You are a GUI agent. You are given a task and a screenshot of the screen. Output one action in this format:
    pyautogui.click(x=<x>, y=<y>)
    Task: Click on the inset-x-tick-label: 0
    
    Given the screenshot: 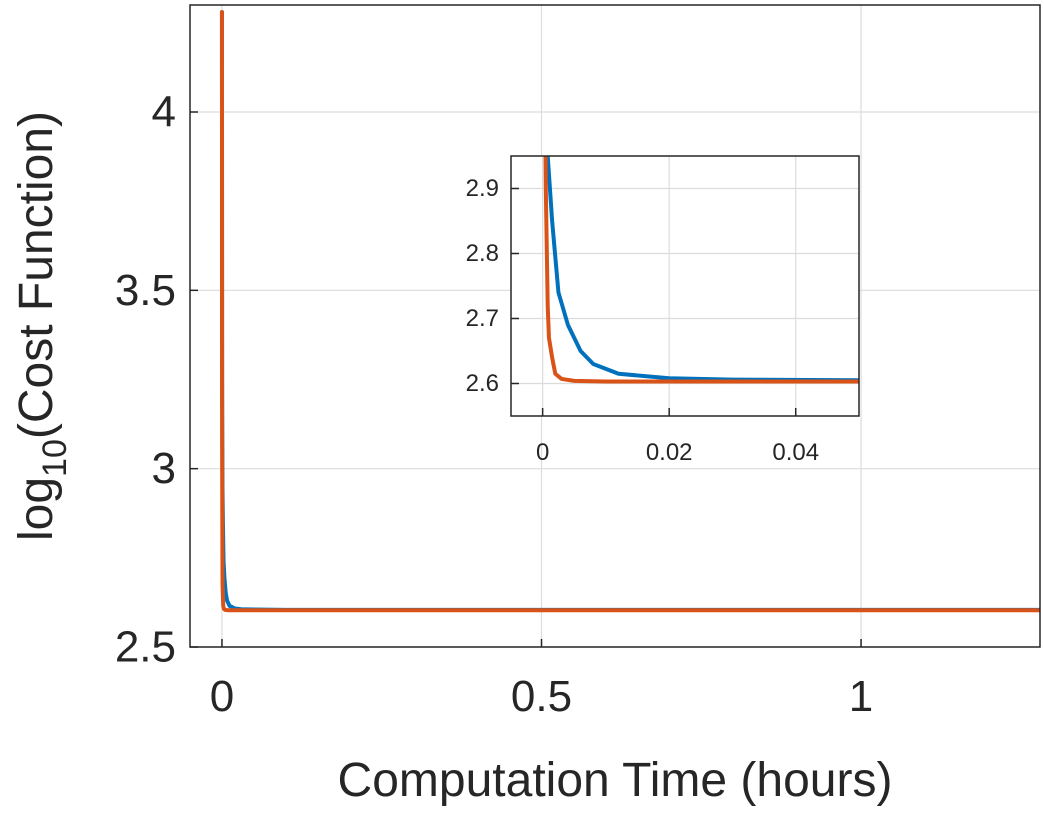 What is the action you would take?
    pyautogui.click(x=542, y=452)
    